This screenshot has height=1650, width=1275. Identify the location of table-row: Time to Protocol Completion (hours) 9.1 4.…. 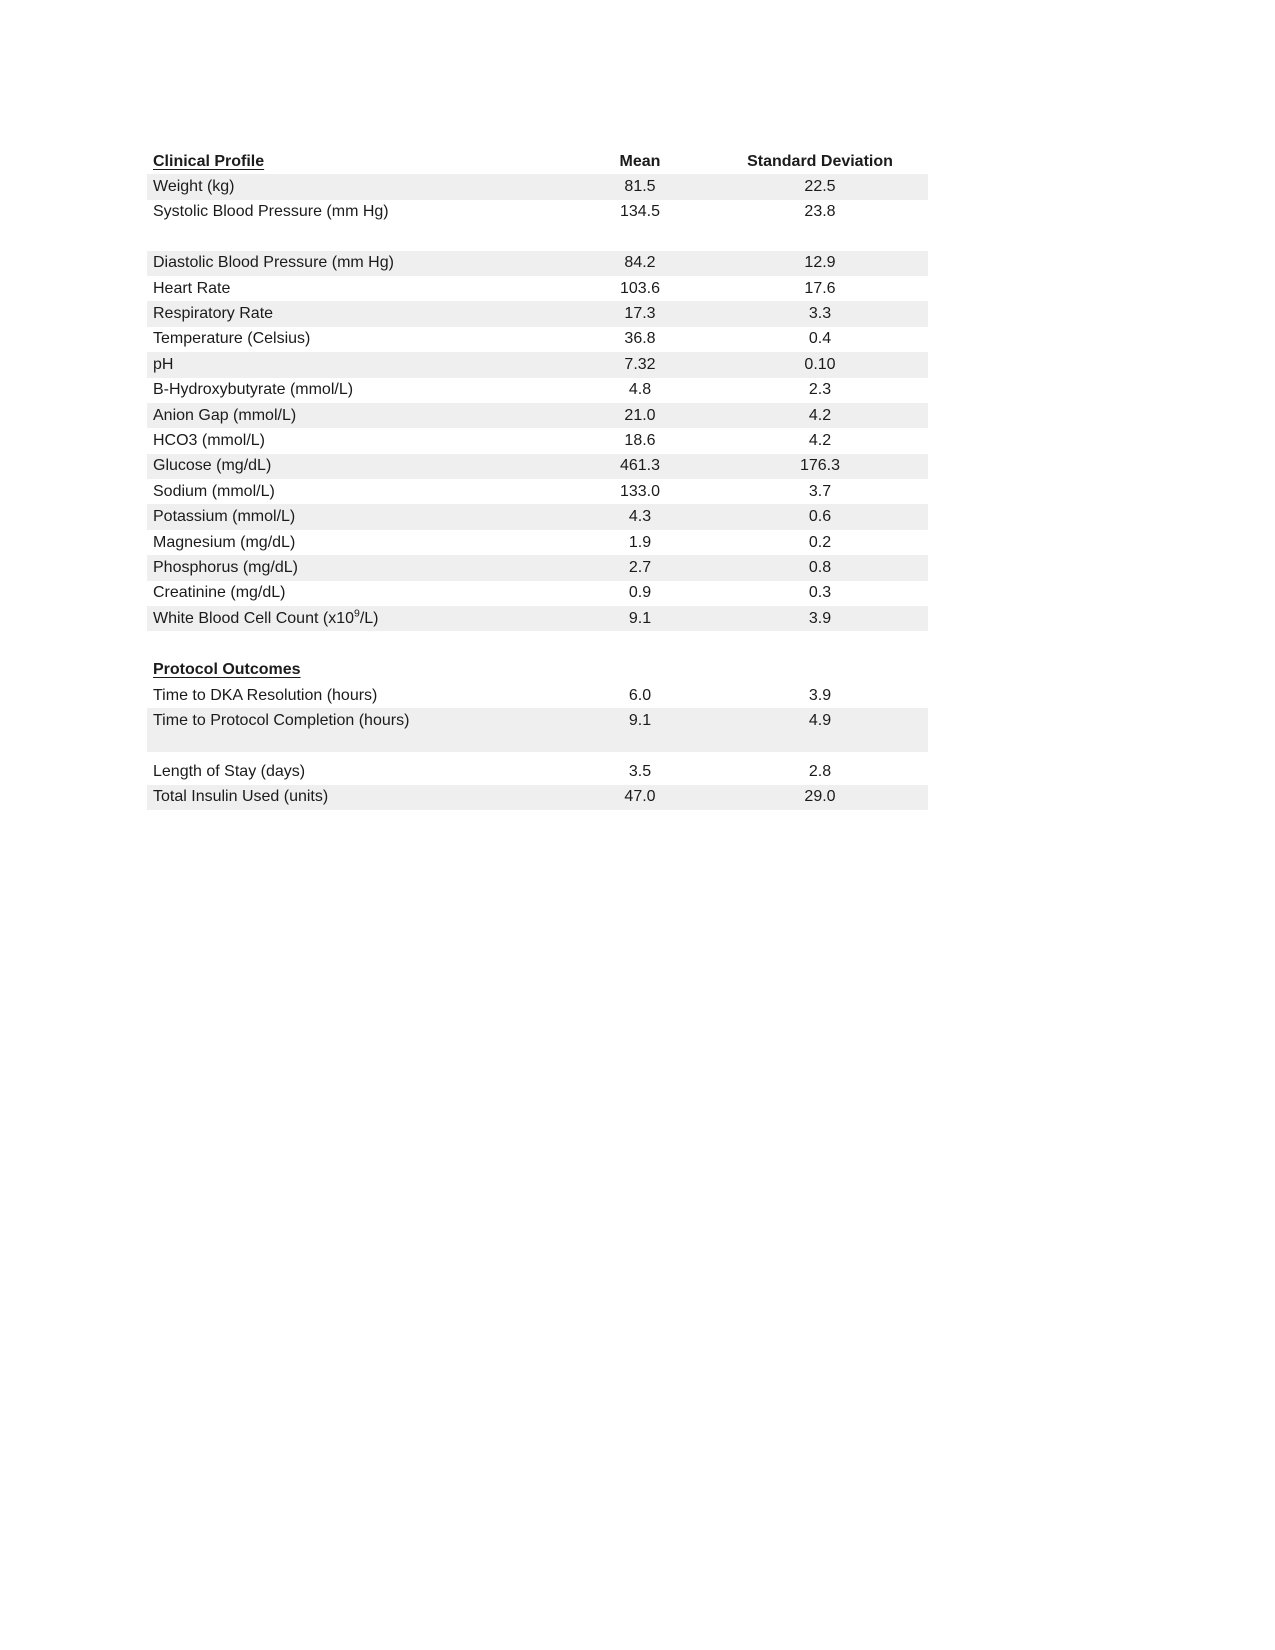
(537, 730).